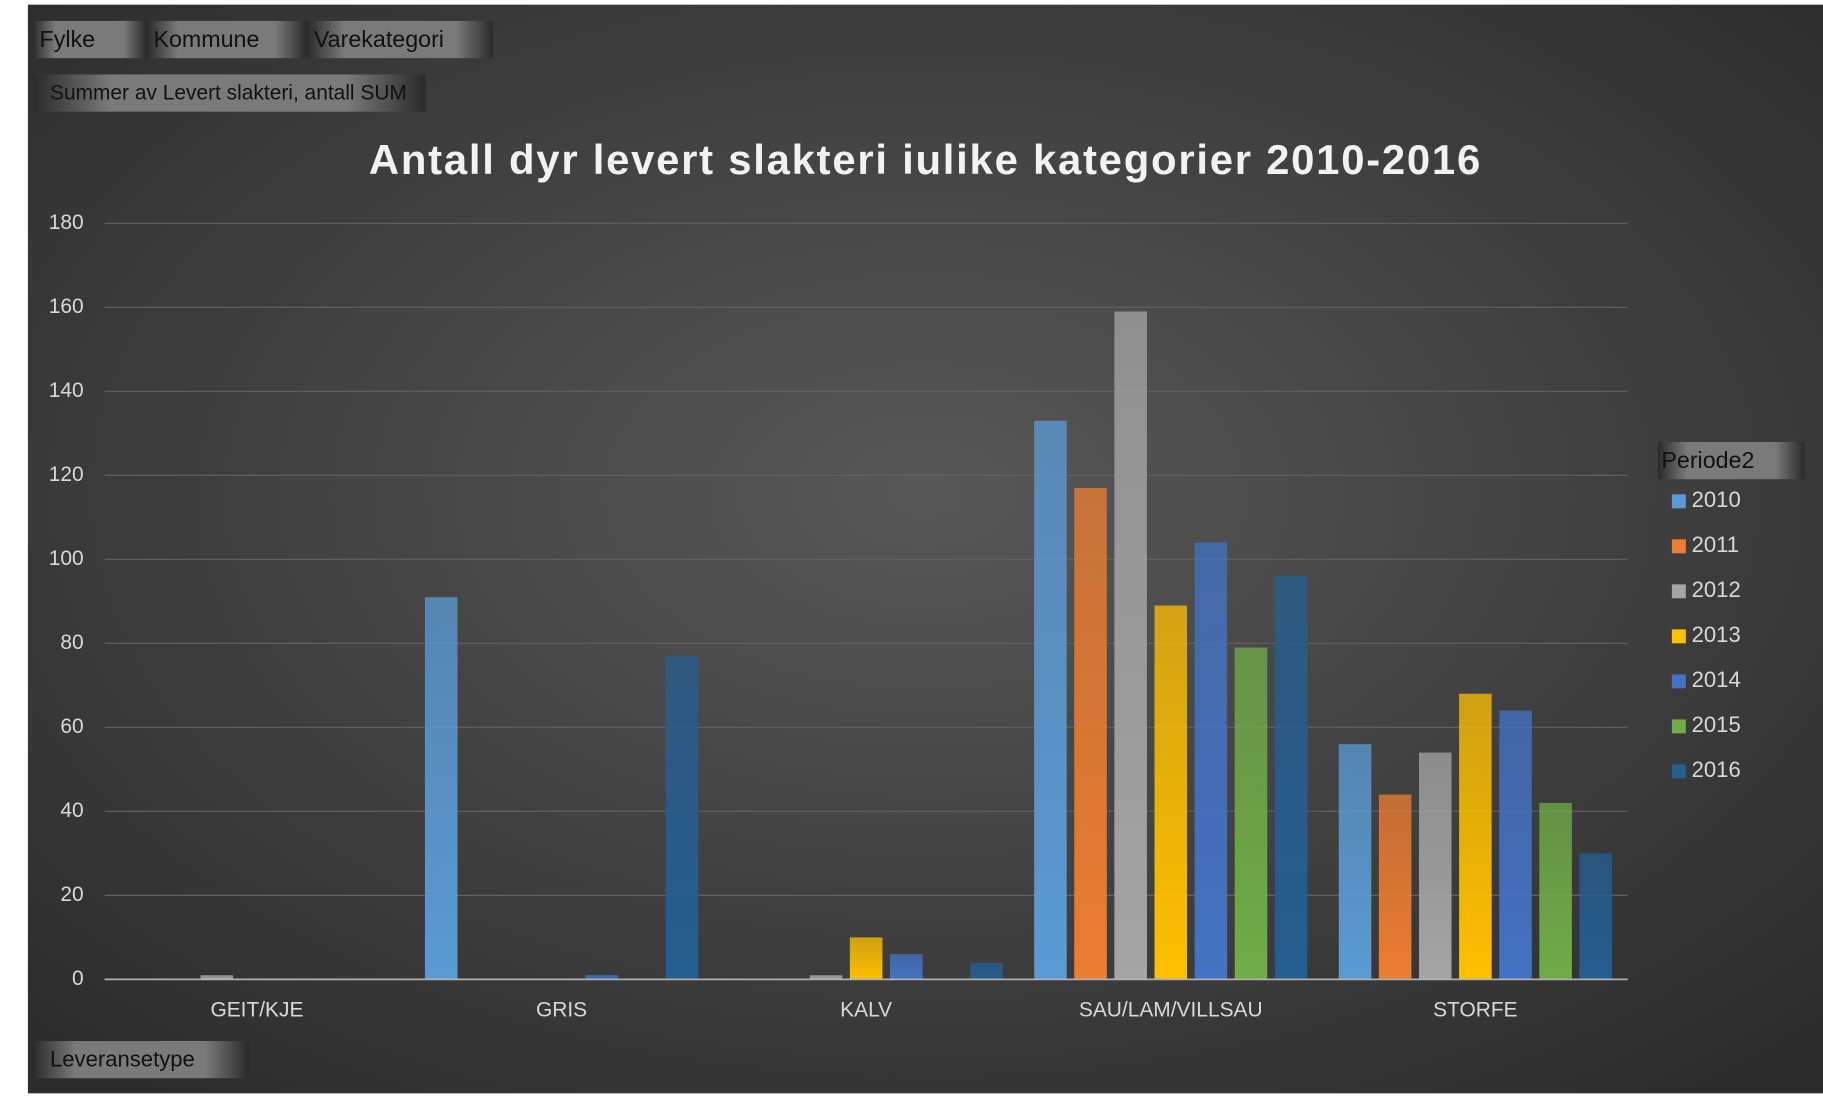 The width and height of the screenshot is (1823, 1098). Describe the element at coordinates (206, 39) in the screenshot. I see `filter-button-label: Kommune` at that location.